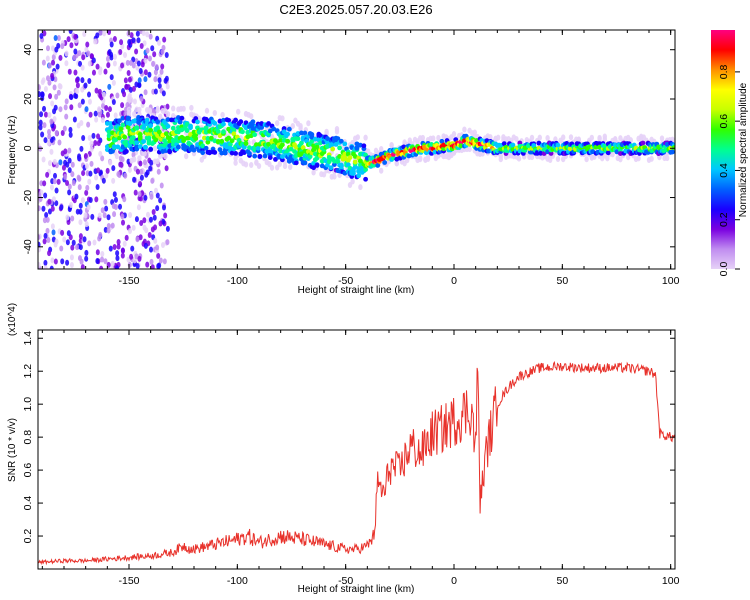 The width and height of the screenshot is (750, 600). I want to click on snr-xlabel: Height of straight line (km), so click(356, 589).